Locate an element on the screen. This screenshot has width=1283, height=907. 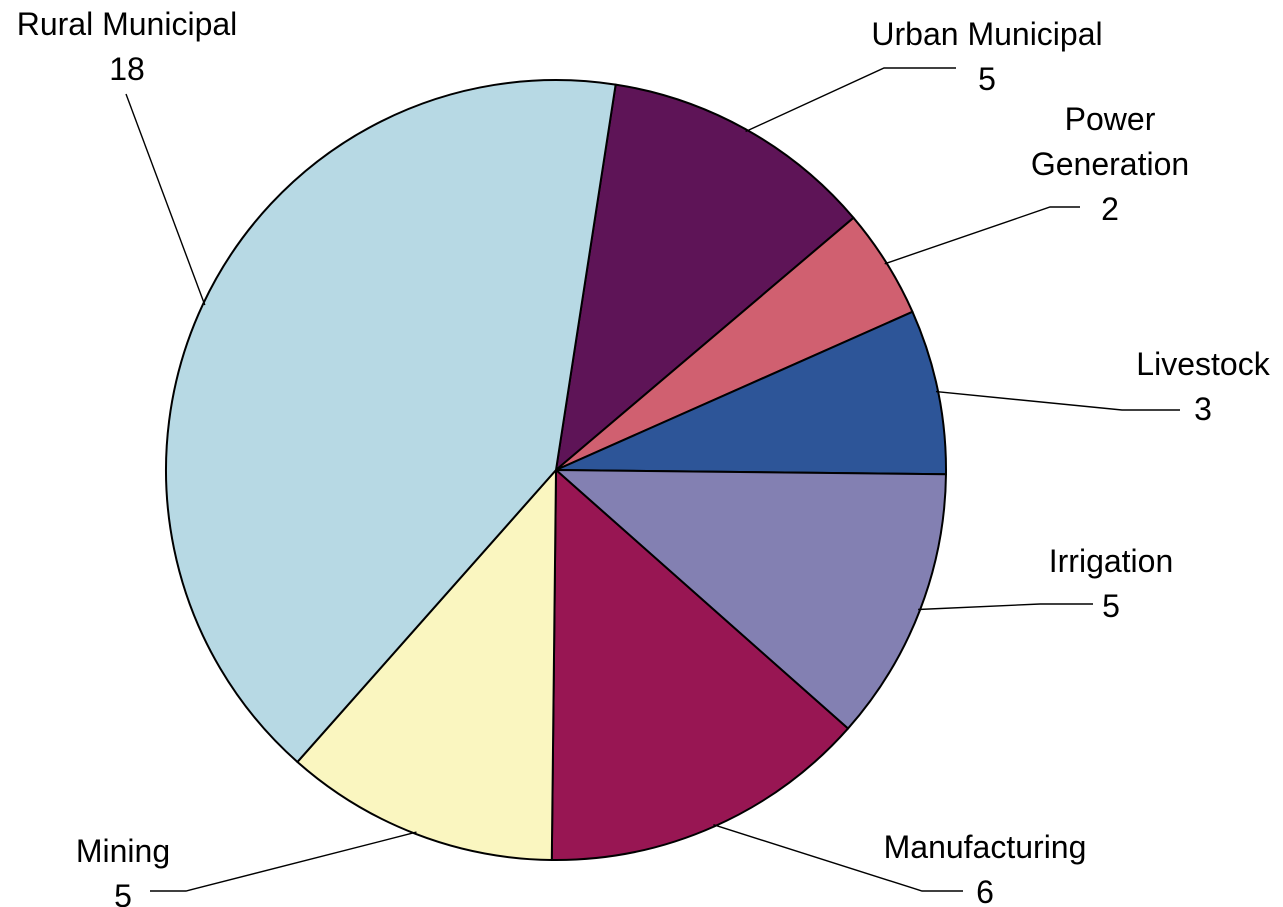
pie-slice-manufacturing is located at coordinates (699, 665).